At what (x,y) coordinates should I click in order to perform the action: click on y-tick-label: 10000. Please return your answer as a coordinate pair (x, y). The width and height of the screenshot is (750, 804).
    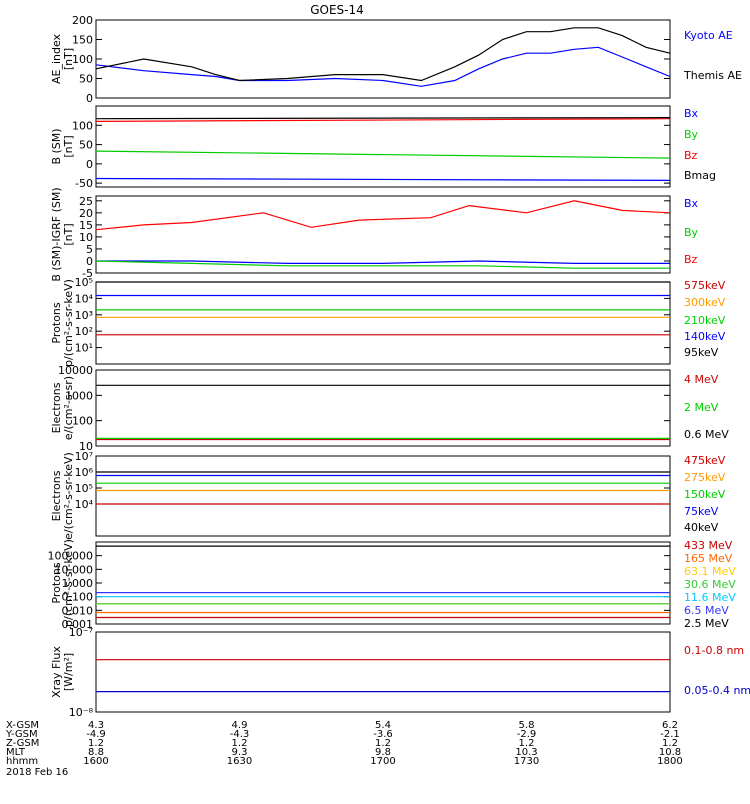
    Looking at the image, I should click on (75, 370).